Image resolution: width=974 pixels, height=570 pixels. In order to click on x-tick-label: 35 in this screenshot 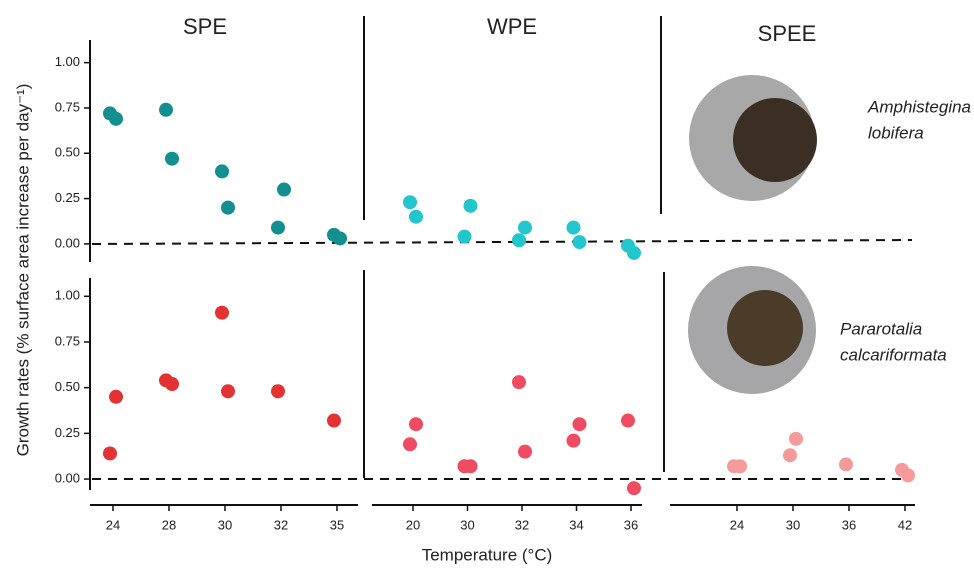, I will do `click(337, 524)`.